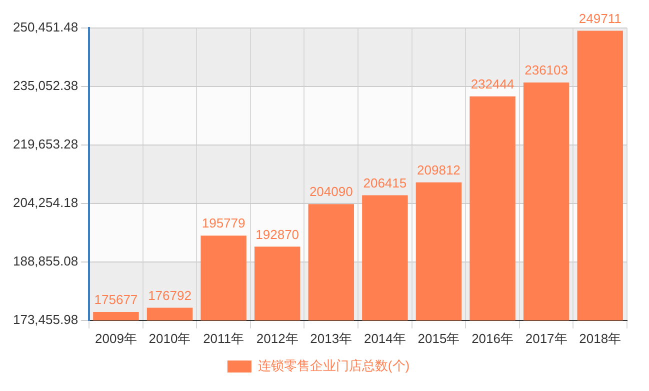 Image resolution: width=649 pixels, height=391 pixels. I want to click on data-label: 236103, so click(546, 70).